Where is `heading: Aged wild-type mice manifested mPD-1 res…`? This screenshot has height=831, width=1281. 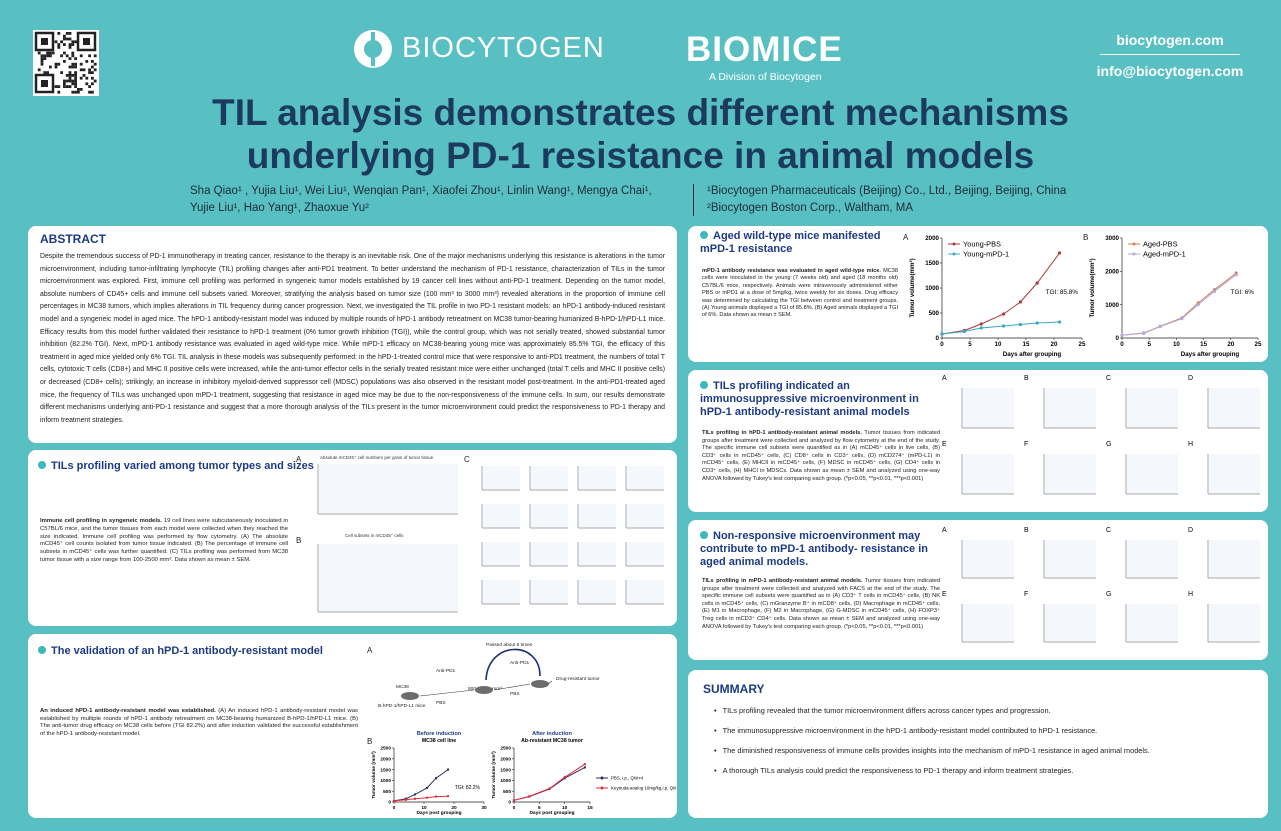
heading: Aged wild-type mice manifested mPD-1 res… is located at coordinates (800, 243).